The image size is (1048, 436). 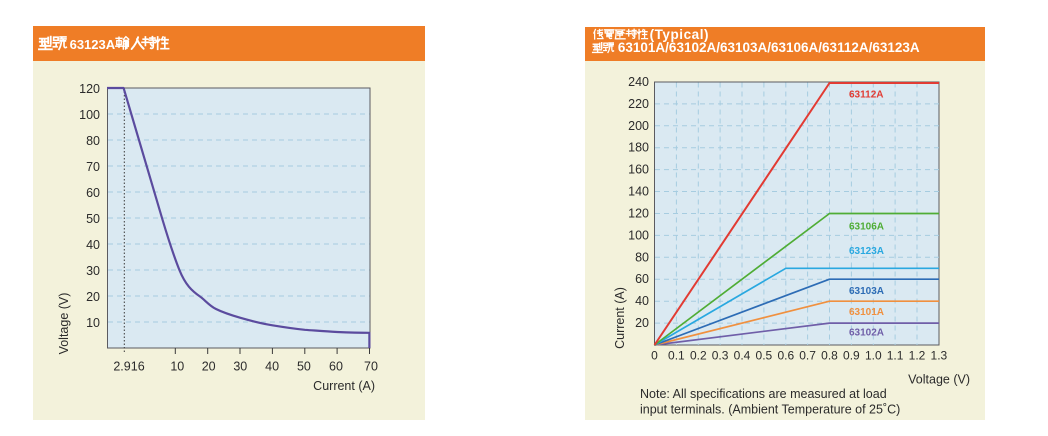 What do you see at coordinates (866, 291) in the screenshot?
I see `svg-text: 63103A` at bounding box center [866, 291].